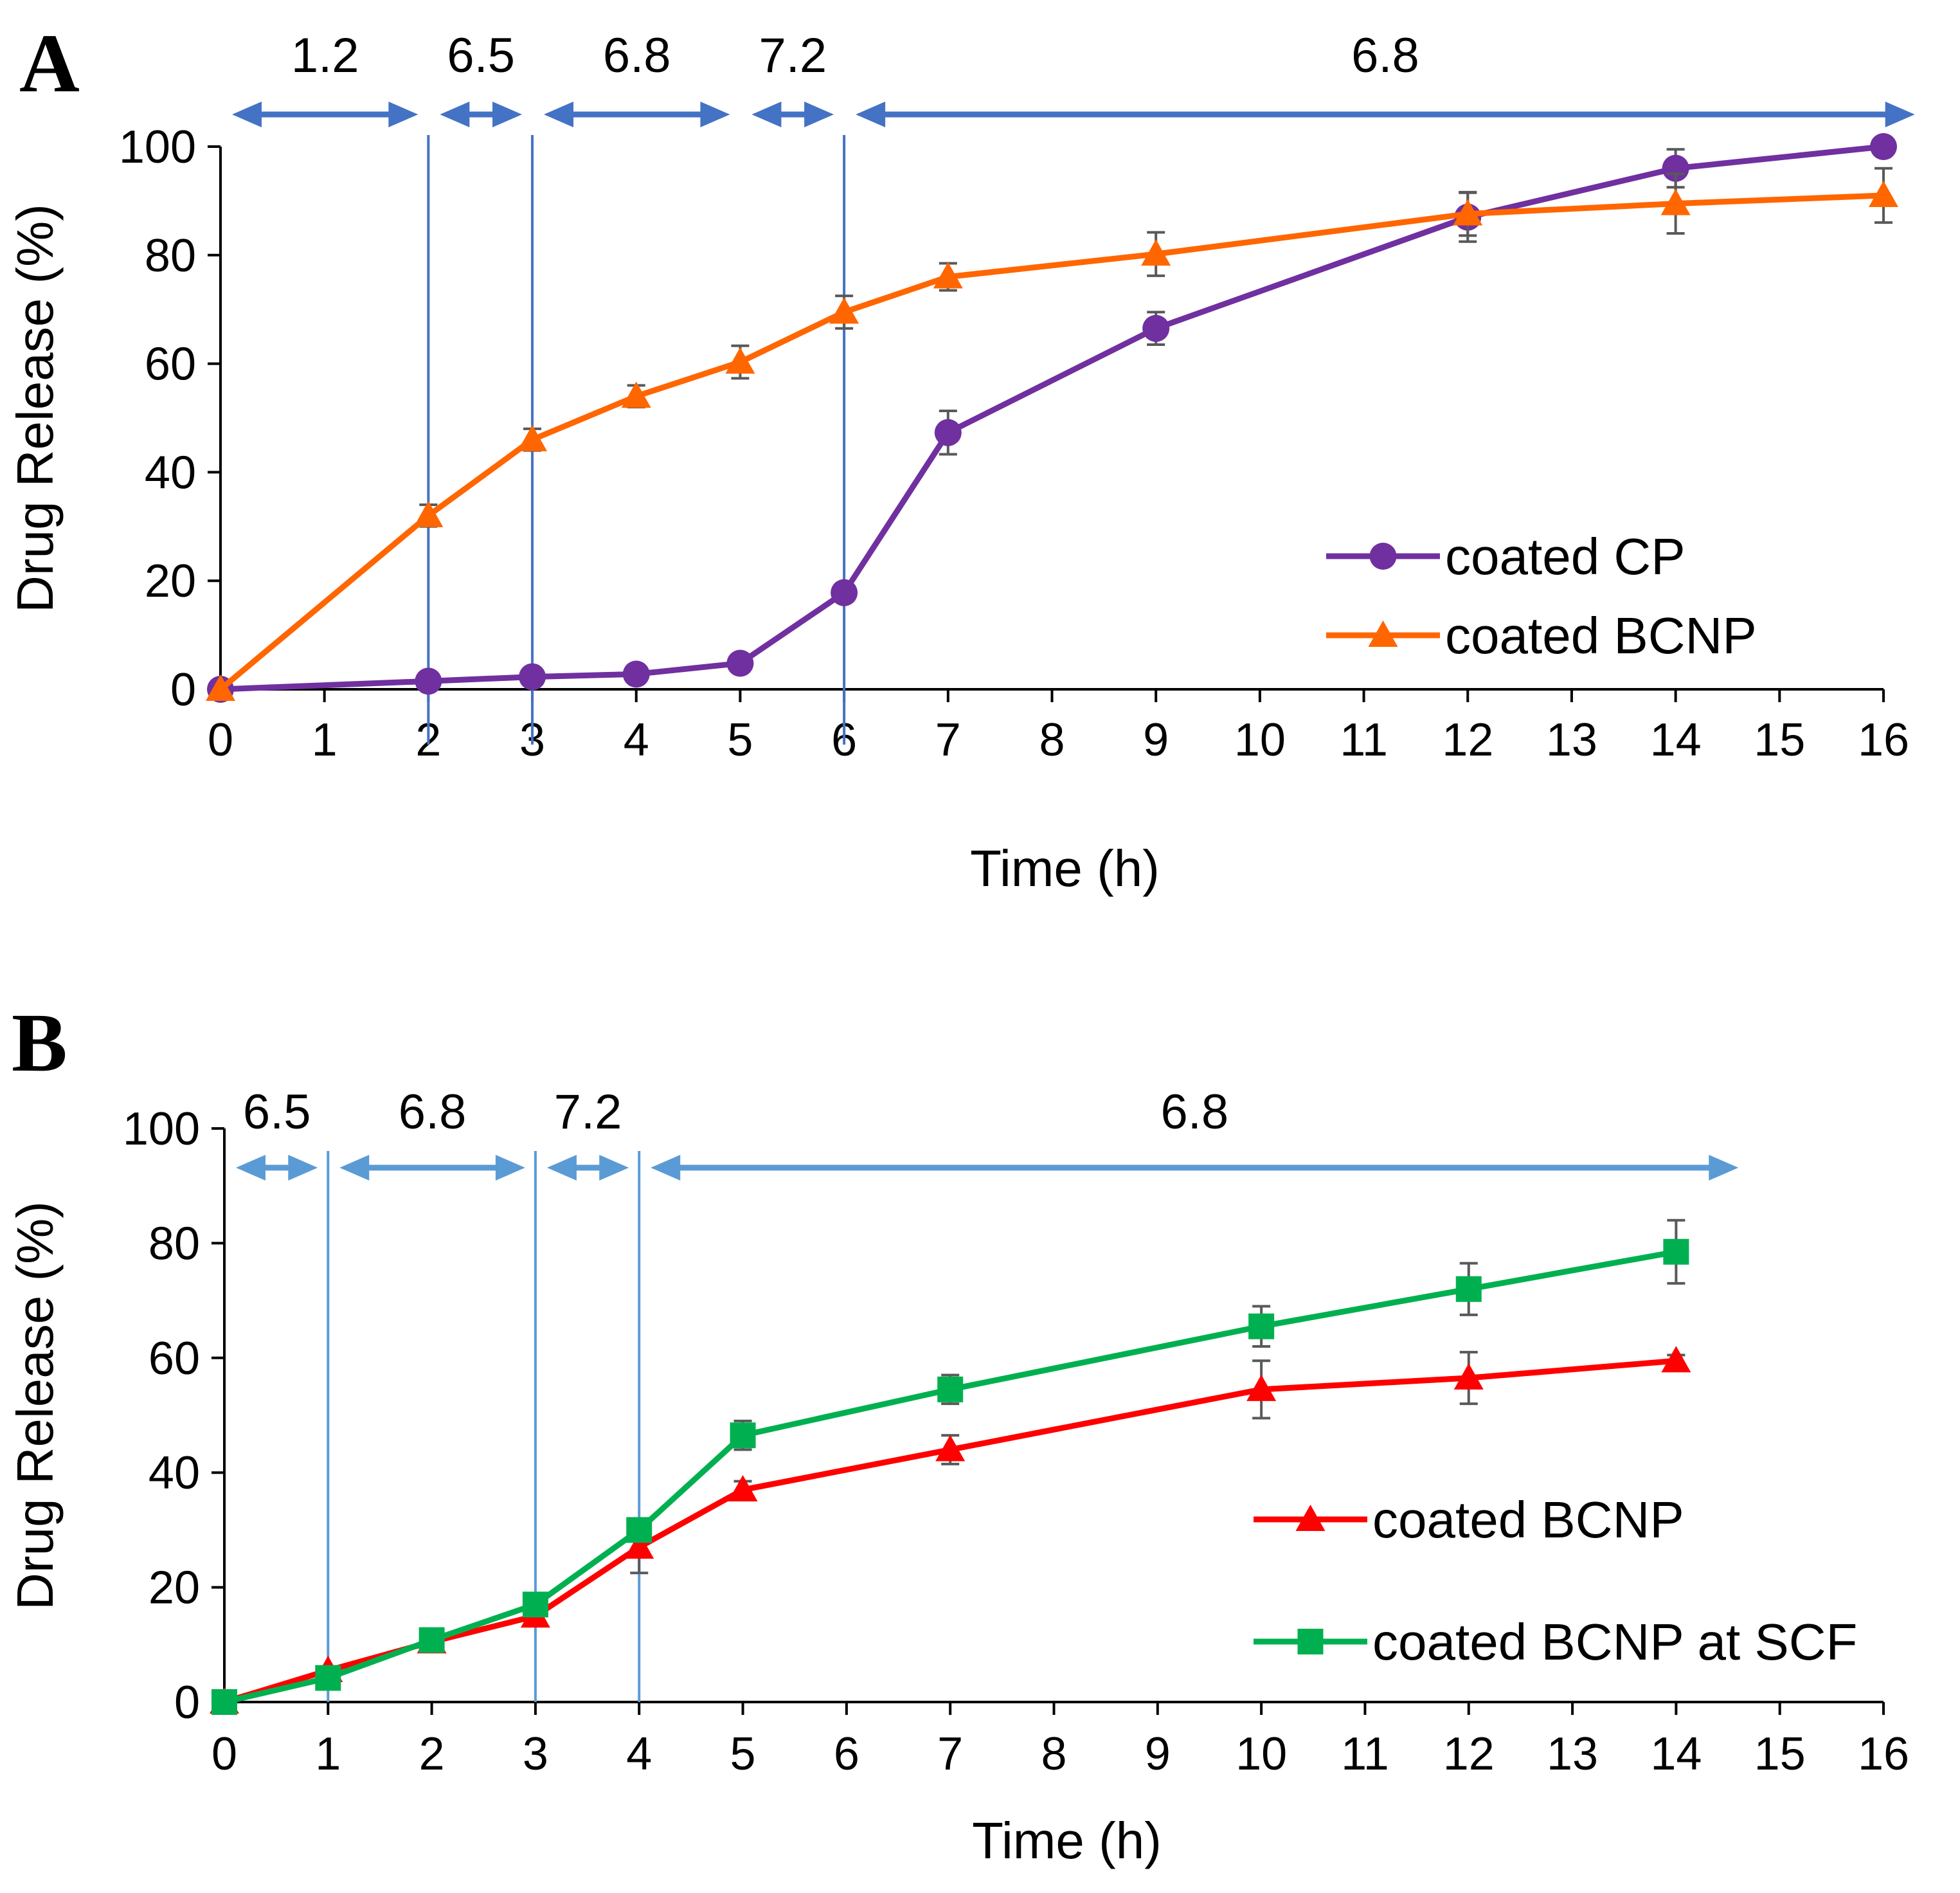  What do you see at coordinates (432, 1754) in the screenshot?
I see `x-tick-label: 2` at bounding box center [432, 1754].